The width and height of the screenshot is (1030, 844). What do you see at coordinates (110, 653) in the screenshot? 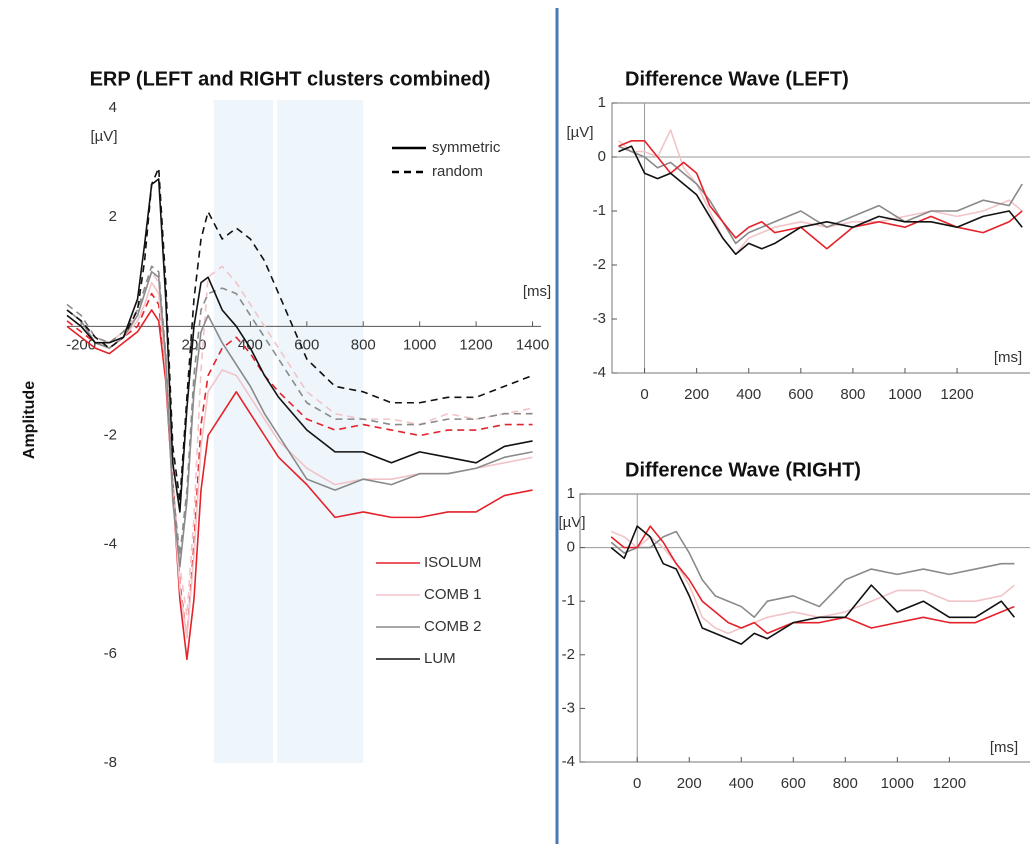
I see `y-tick-label: -6` at bounding box center [110, 653].